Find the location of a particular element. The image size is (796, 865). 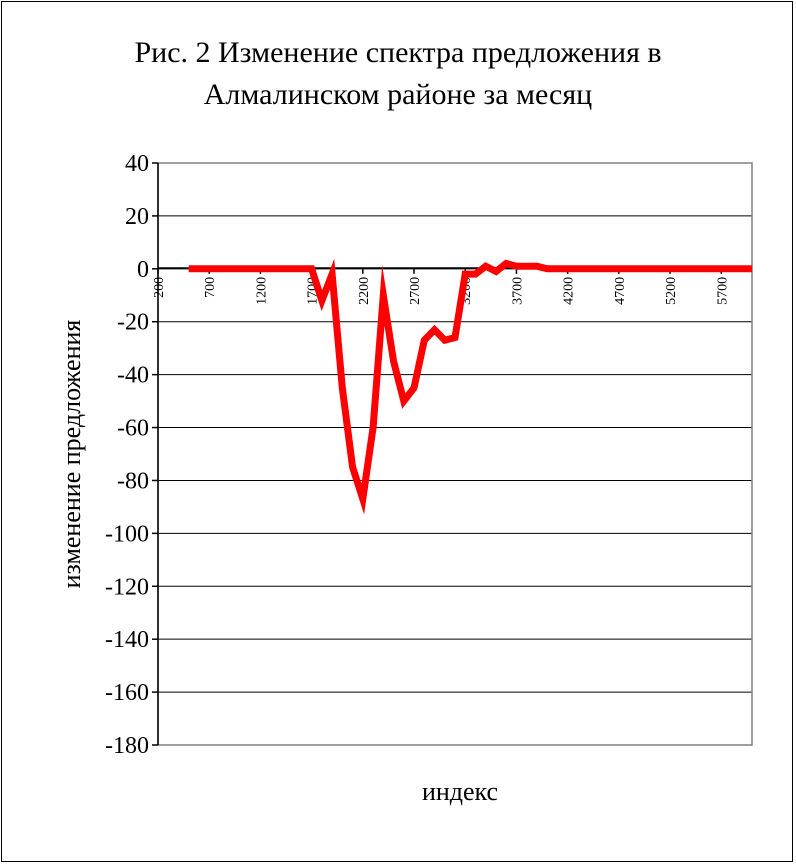

y-tick-label: -100 is located at coordinates (127, 534).